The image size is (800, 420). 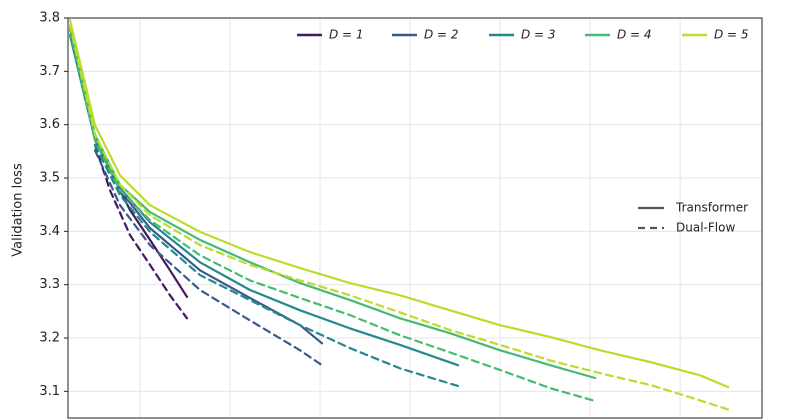 What do you see at coordinates (49, 71) in the screenshot?
I see `y-tick-label: 3.7` at bounding box center [49, 71].